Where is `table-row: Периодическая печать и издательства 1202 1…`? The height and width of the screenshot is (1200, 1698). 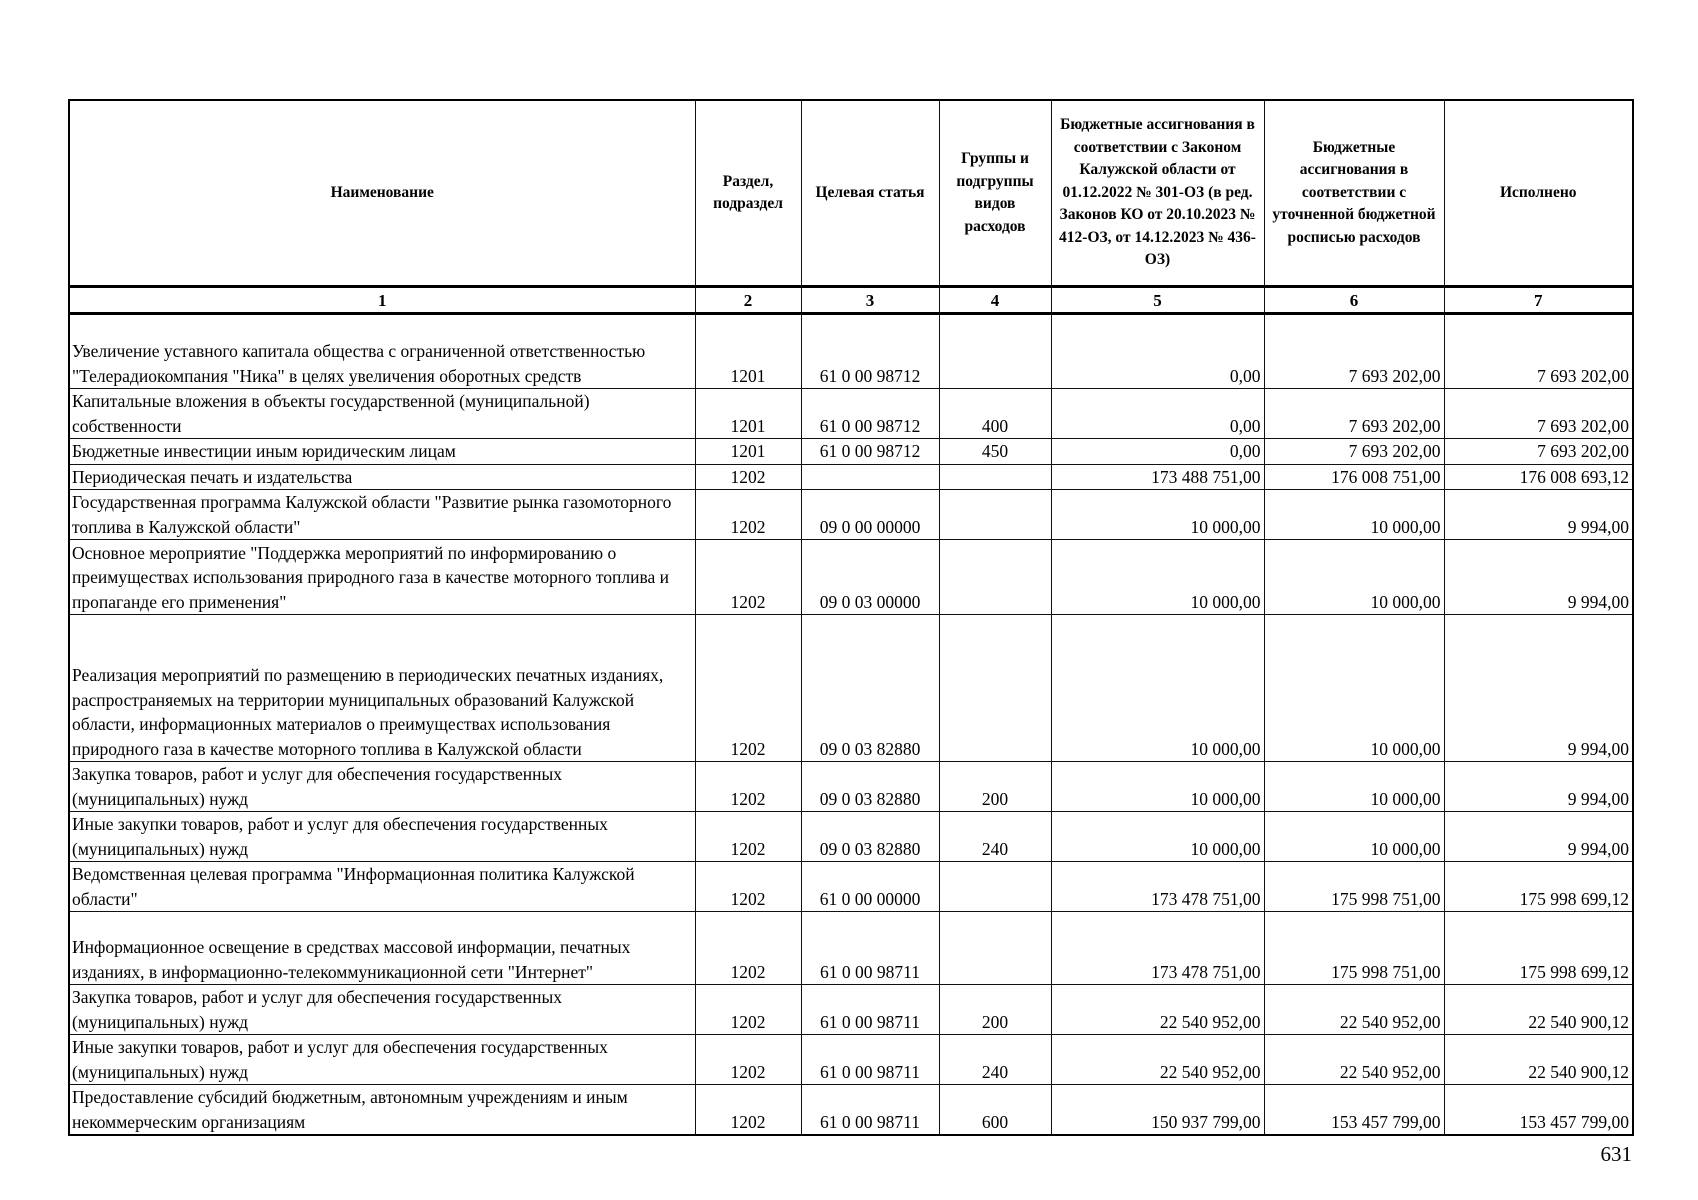
table-row: Периодическая печать и издательства 1202 1… is located at coordinates (851, 476).